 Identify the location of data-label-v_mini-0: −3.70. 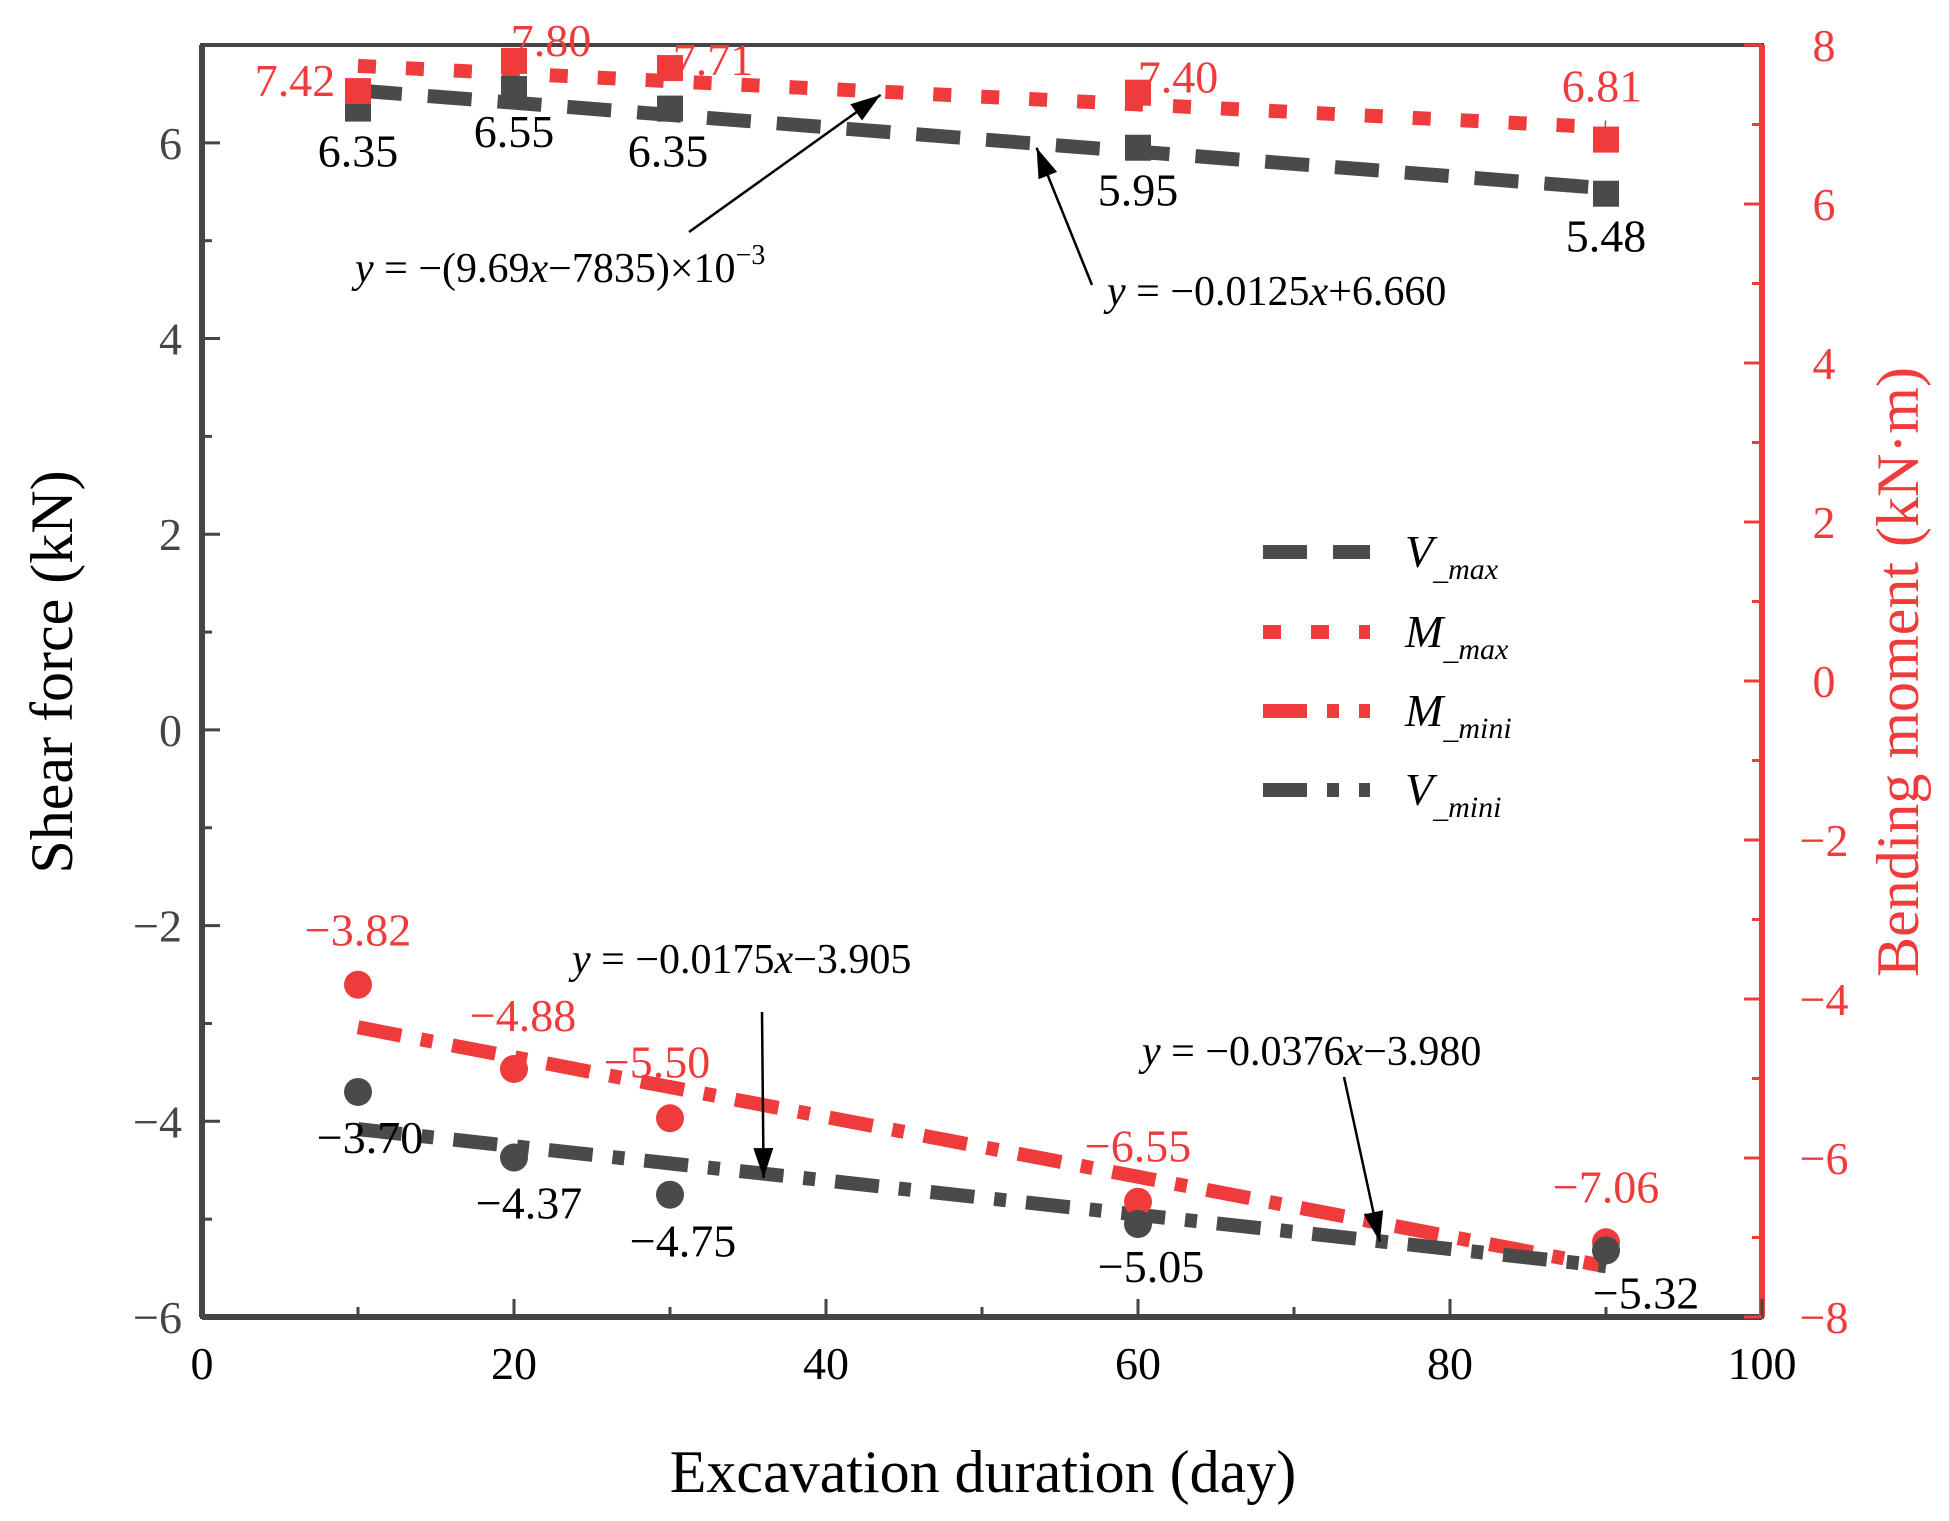
(370, 1137).